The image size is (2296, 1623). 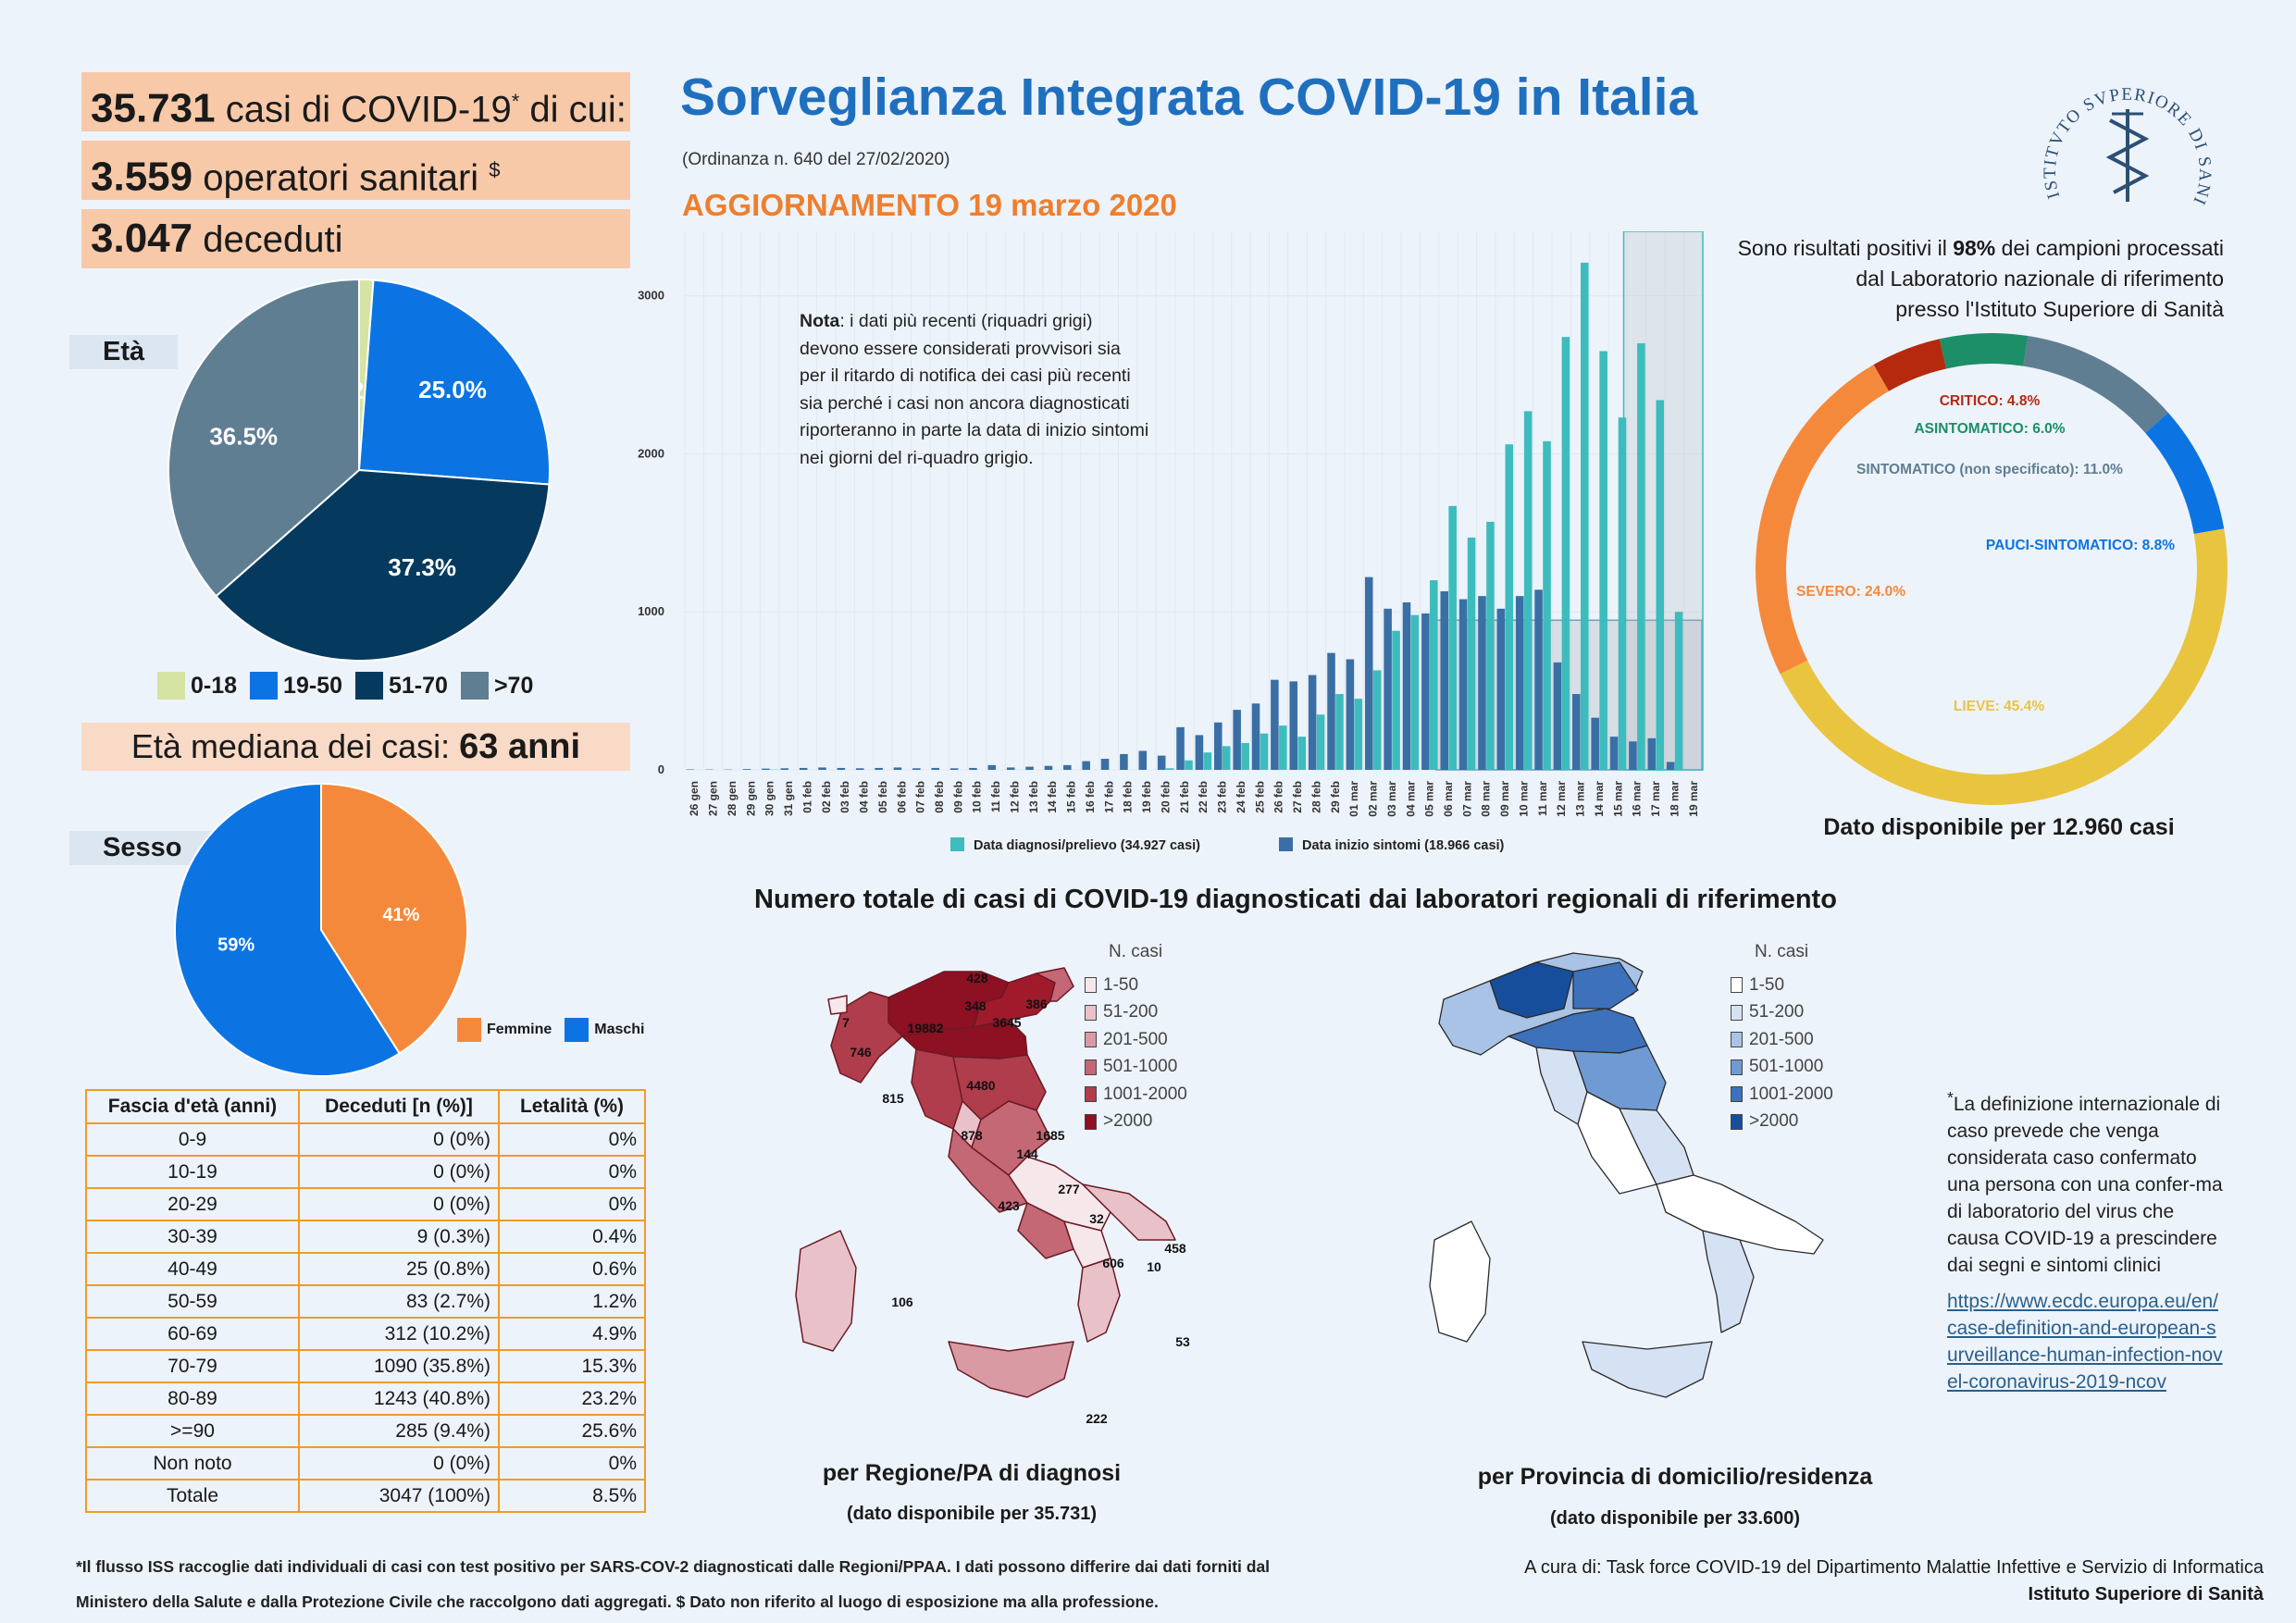 What do you see at coordinates (1740, 1214) in the screenshot?
I see `province-south` at bounding box center [1740, 1214].